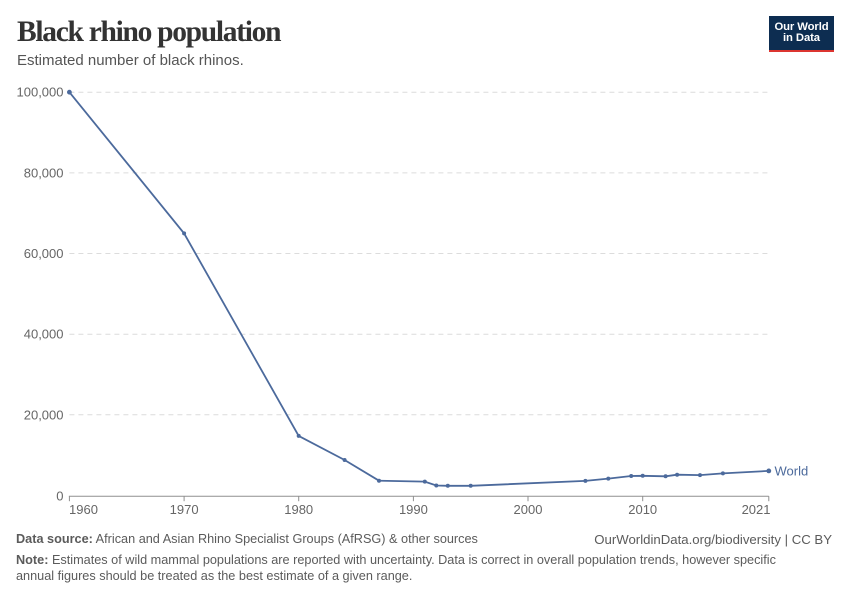  What do you see at coordinates (756, 509) in the screenshot?
I see `svg-text: 2021` at bounding box center [756, 509].